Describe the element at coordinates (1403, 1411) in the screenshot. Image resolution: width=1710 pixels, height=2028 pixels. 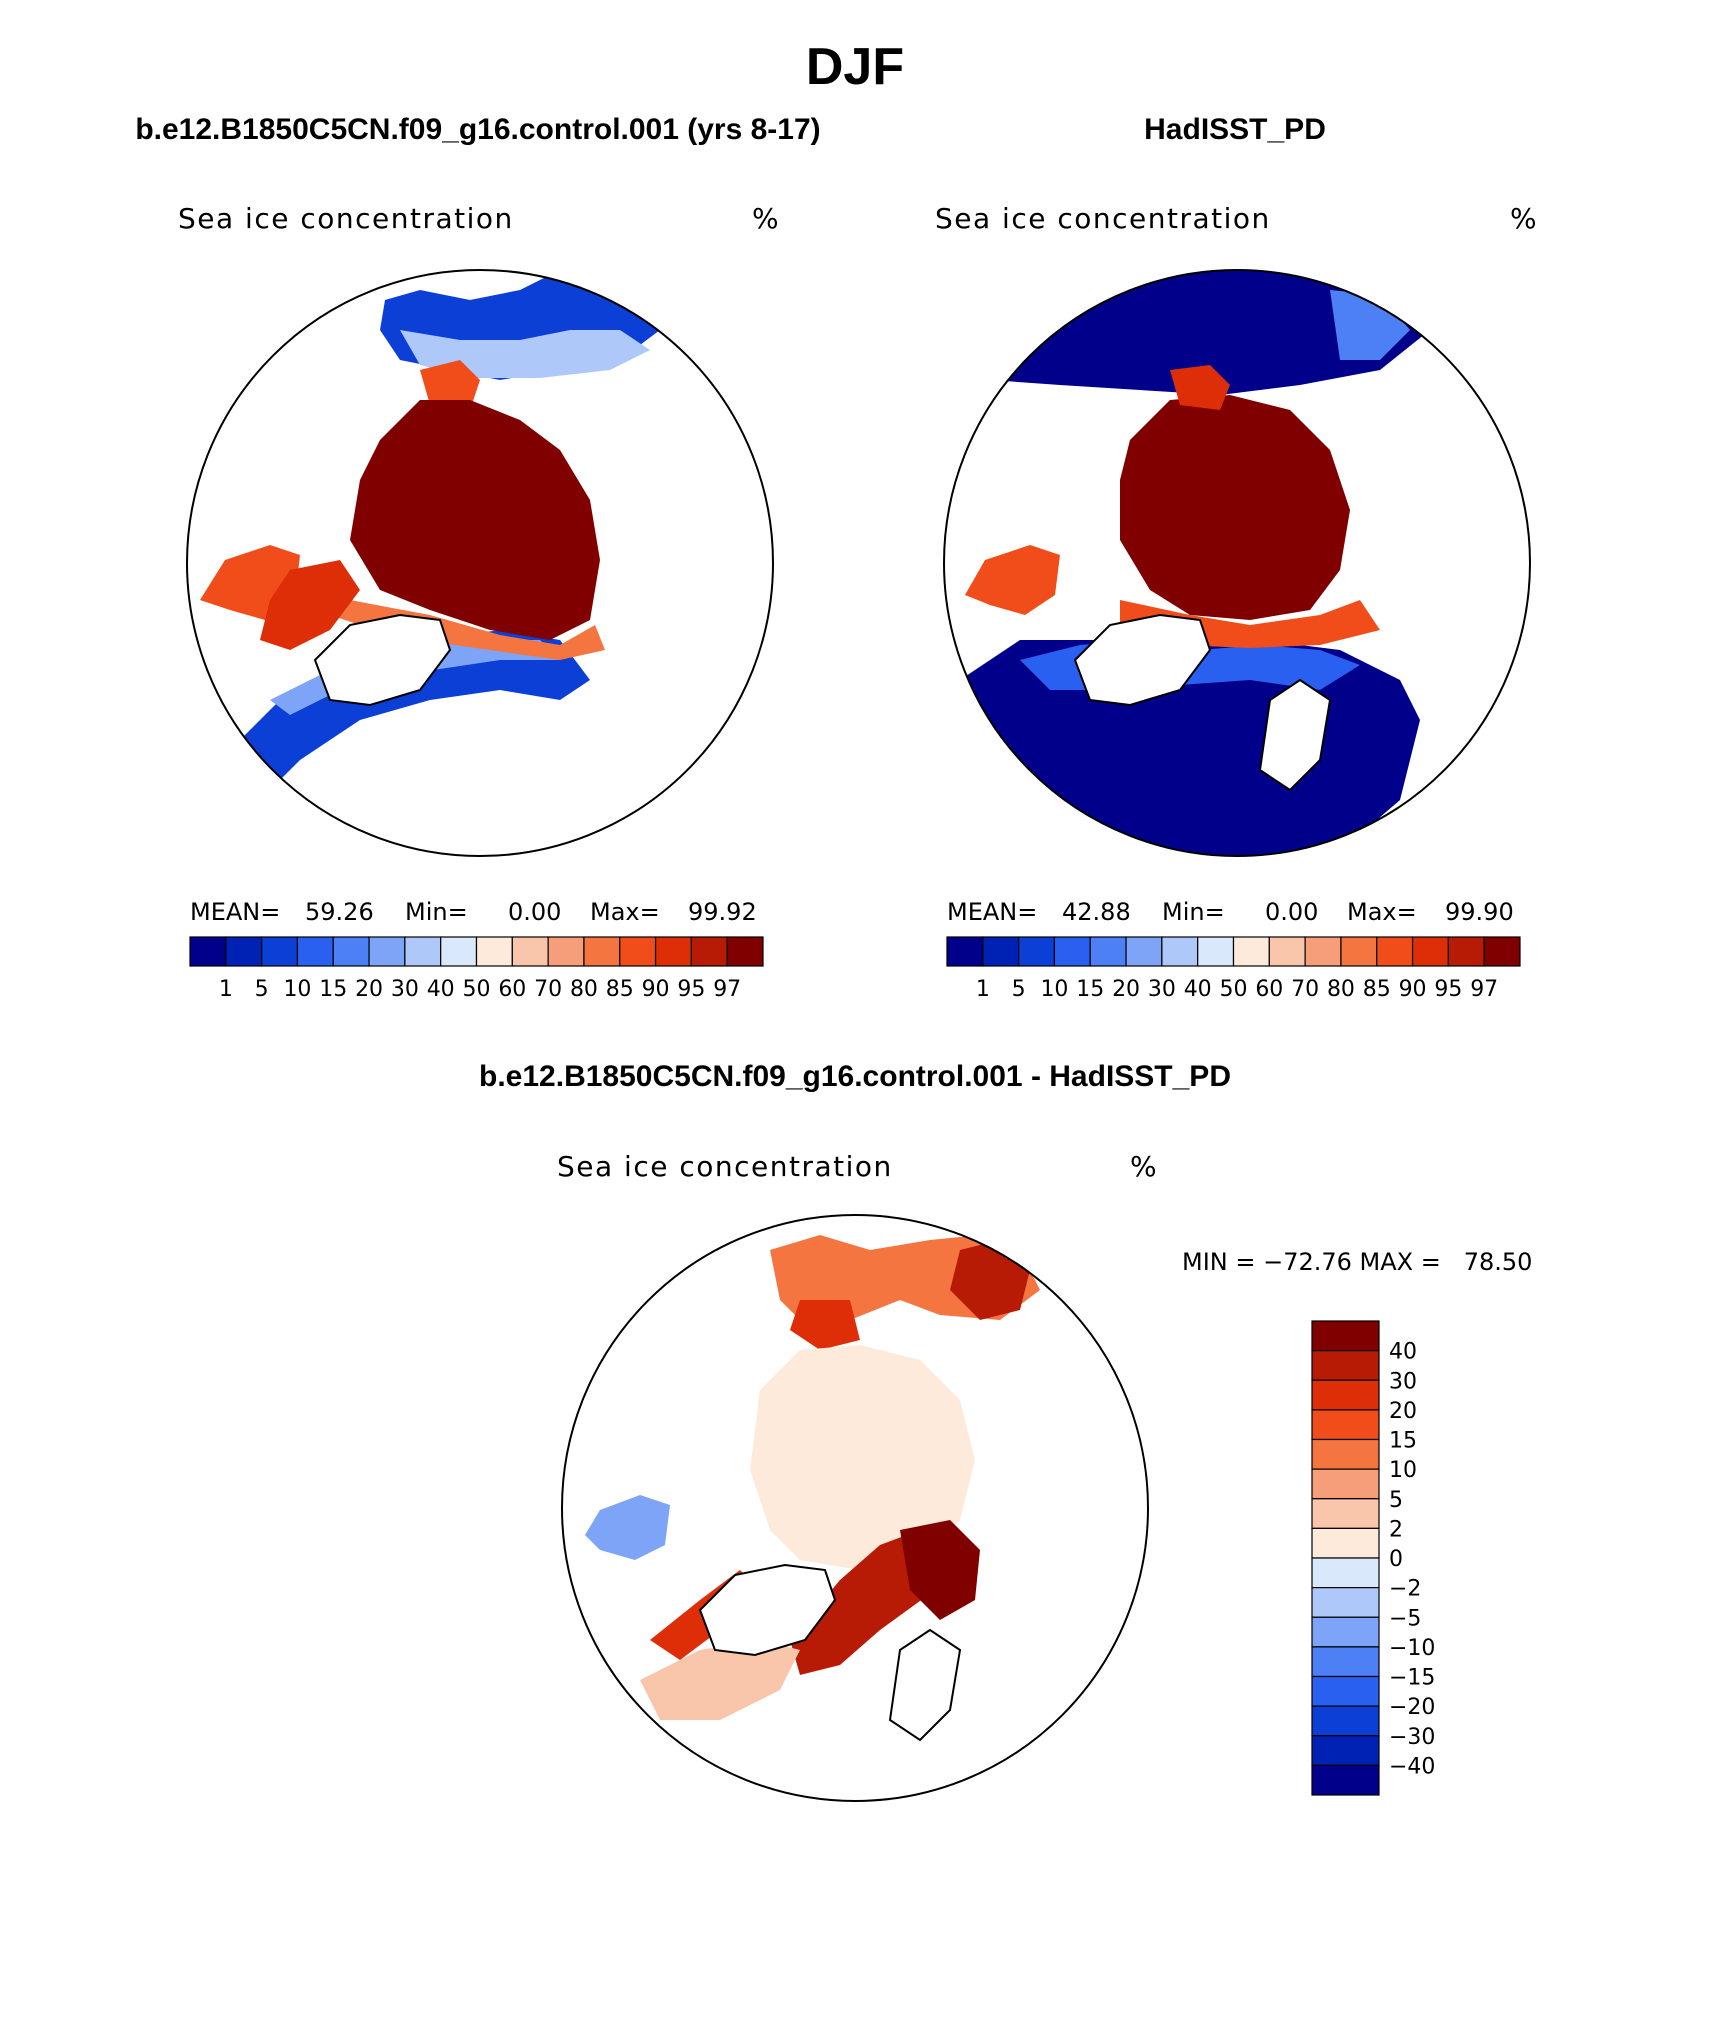
I see `colorbar-diff-label-2: 20` at that location.